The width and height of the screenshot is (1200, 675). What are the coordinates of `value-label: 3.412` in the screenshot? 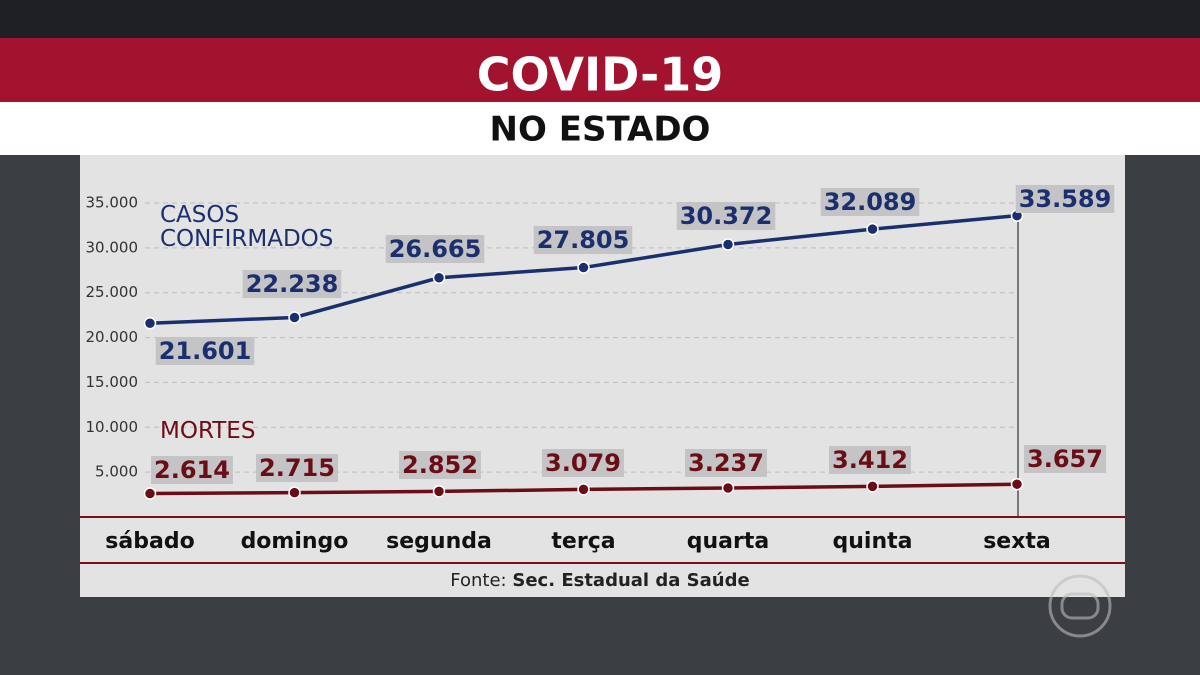 It's located at (870, 460).